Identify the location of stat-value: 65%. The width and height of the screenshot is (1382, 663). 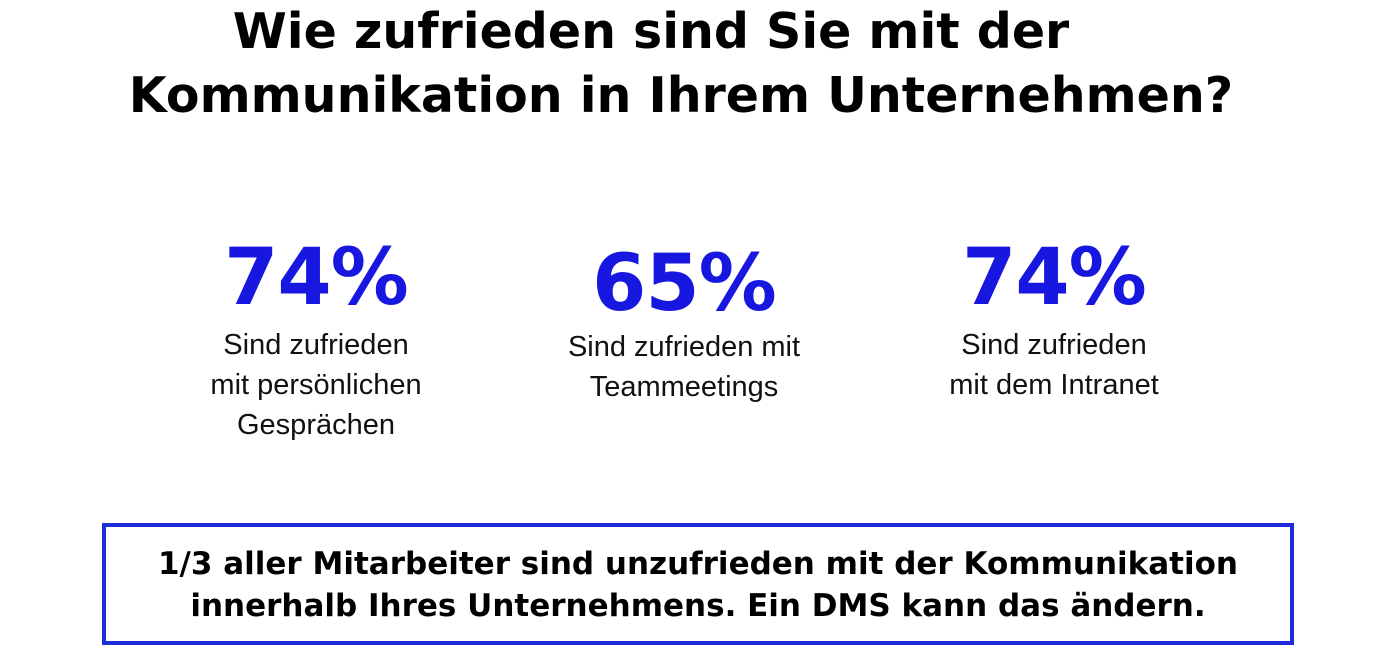
(684, 284).